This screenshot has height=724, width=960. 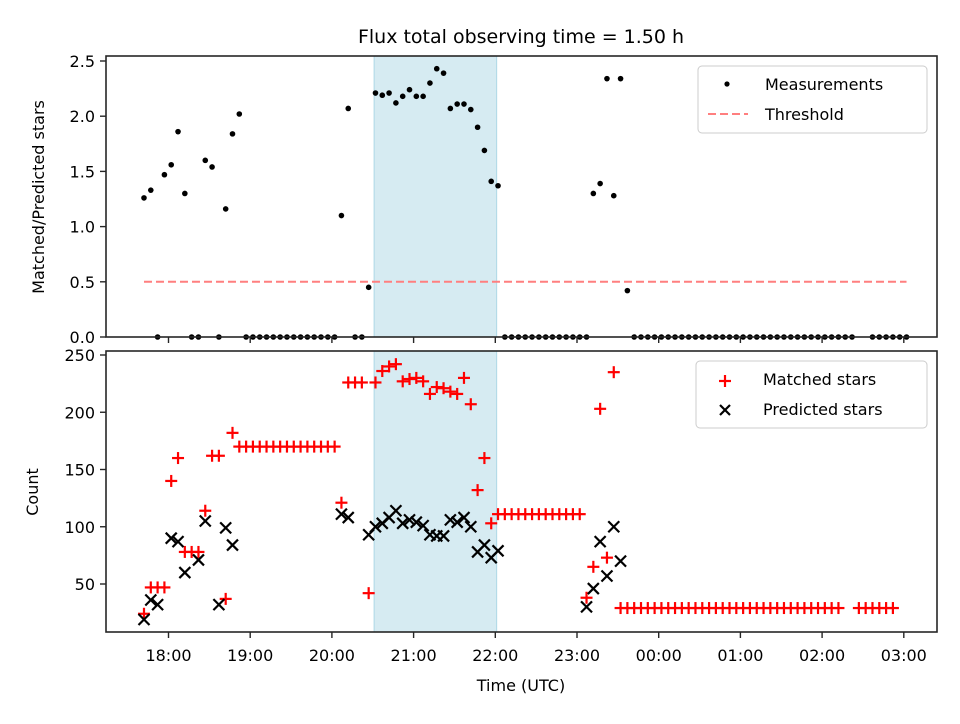 I want to click on x-tick-label: 18:00, so click(x=168, y=655).